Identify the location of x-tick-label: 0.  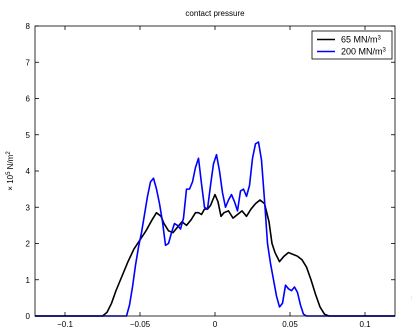
(215, 324).